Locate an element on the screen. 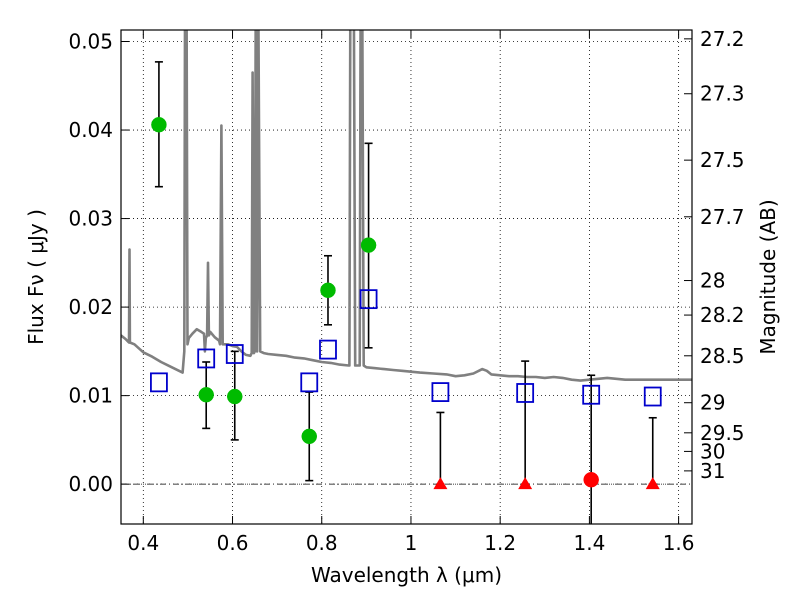 The width and height of the screenshot is (800, 600). x-tick-label: 1 is located at coordinates (411, 543).